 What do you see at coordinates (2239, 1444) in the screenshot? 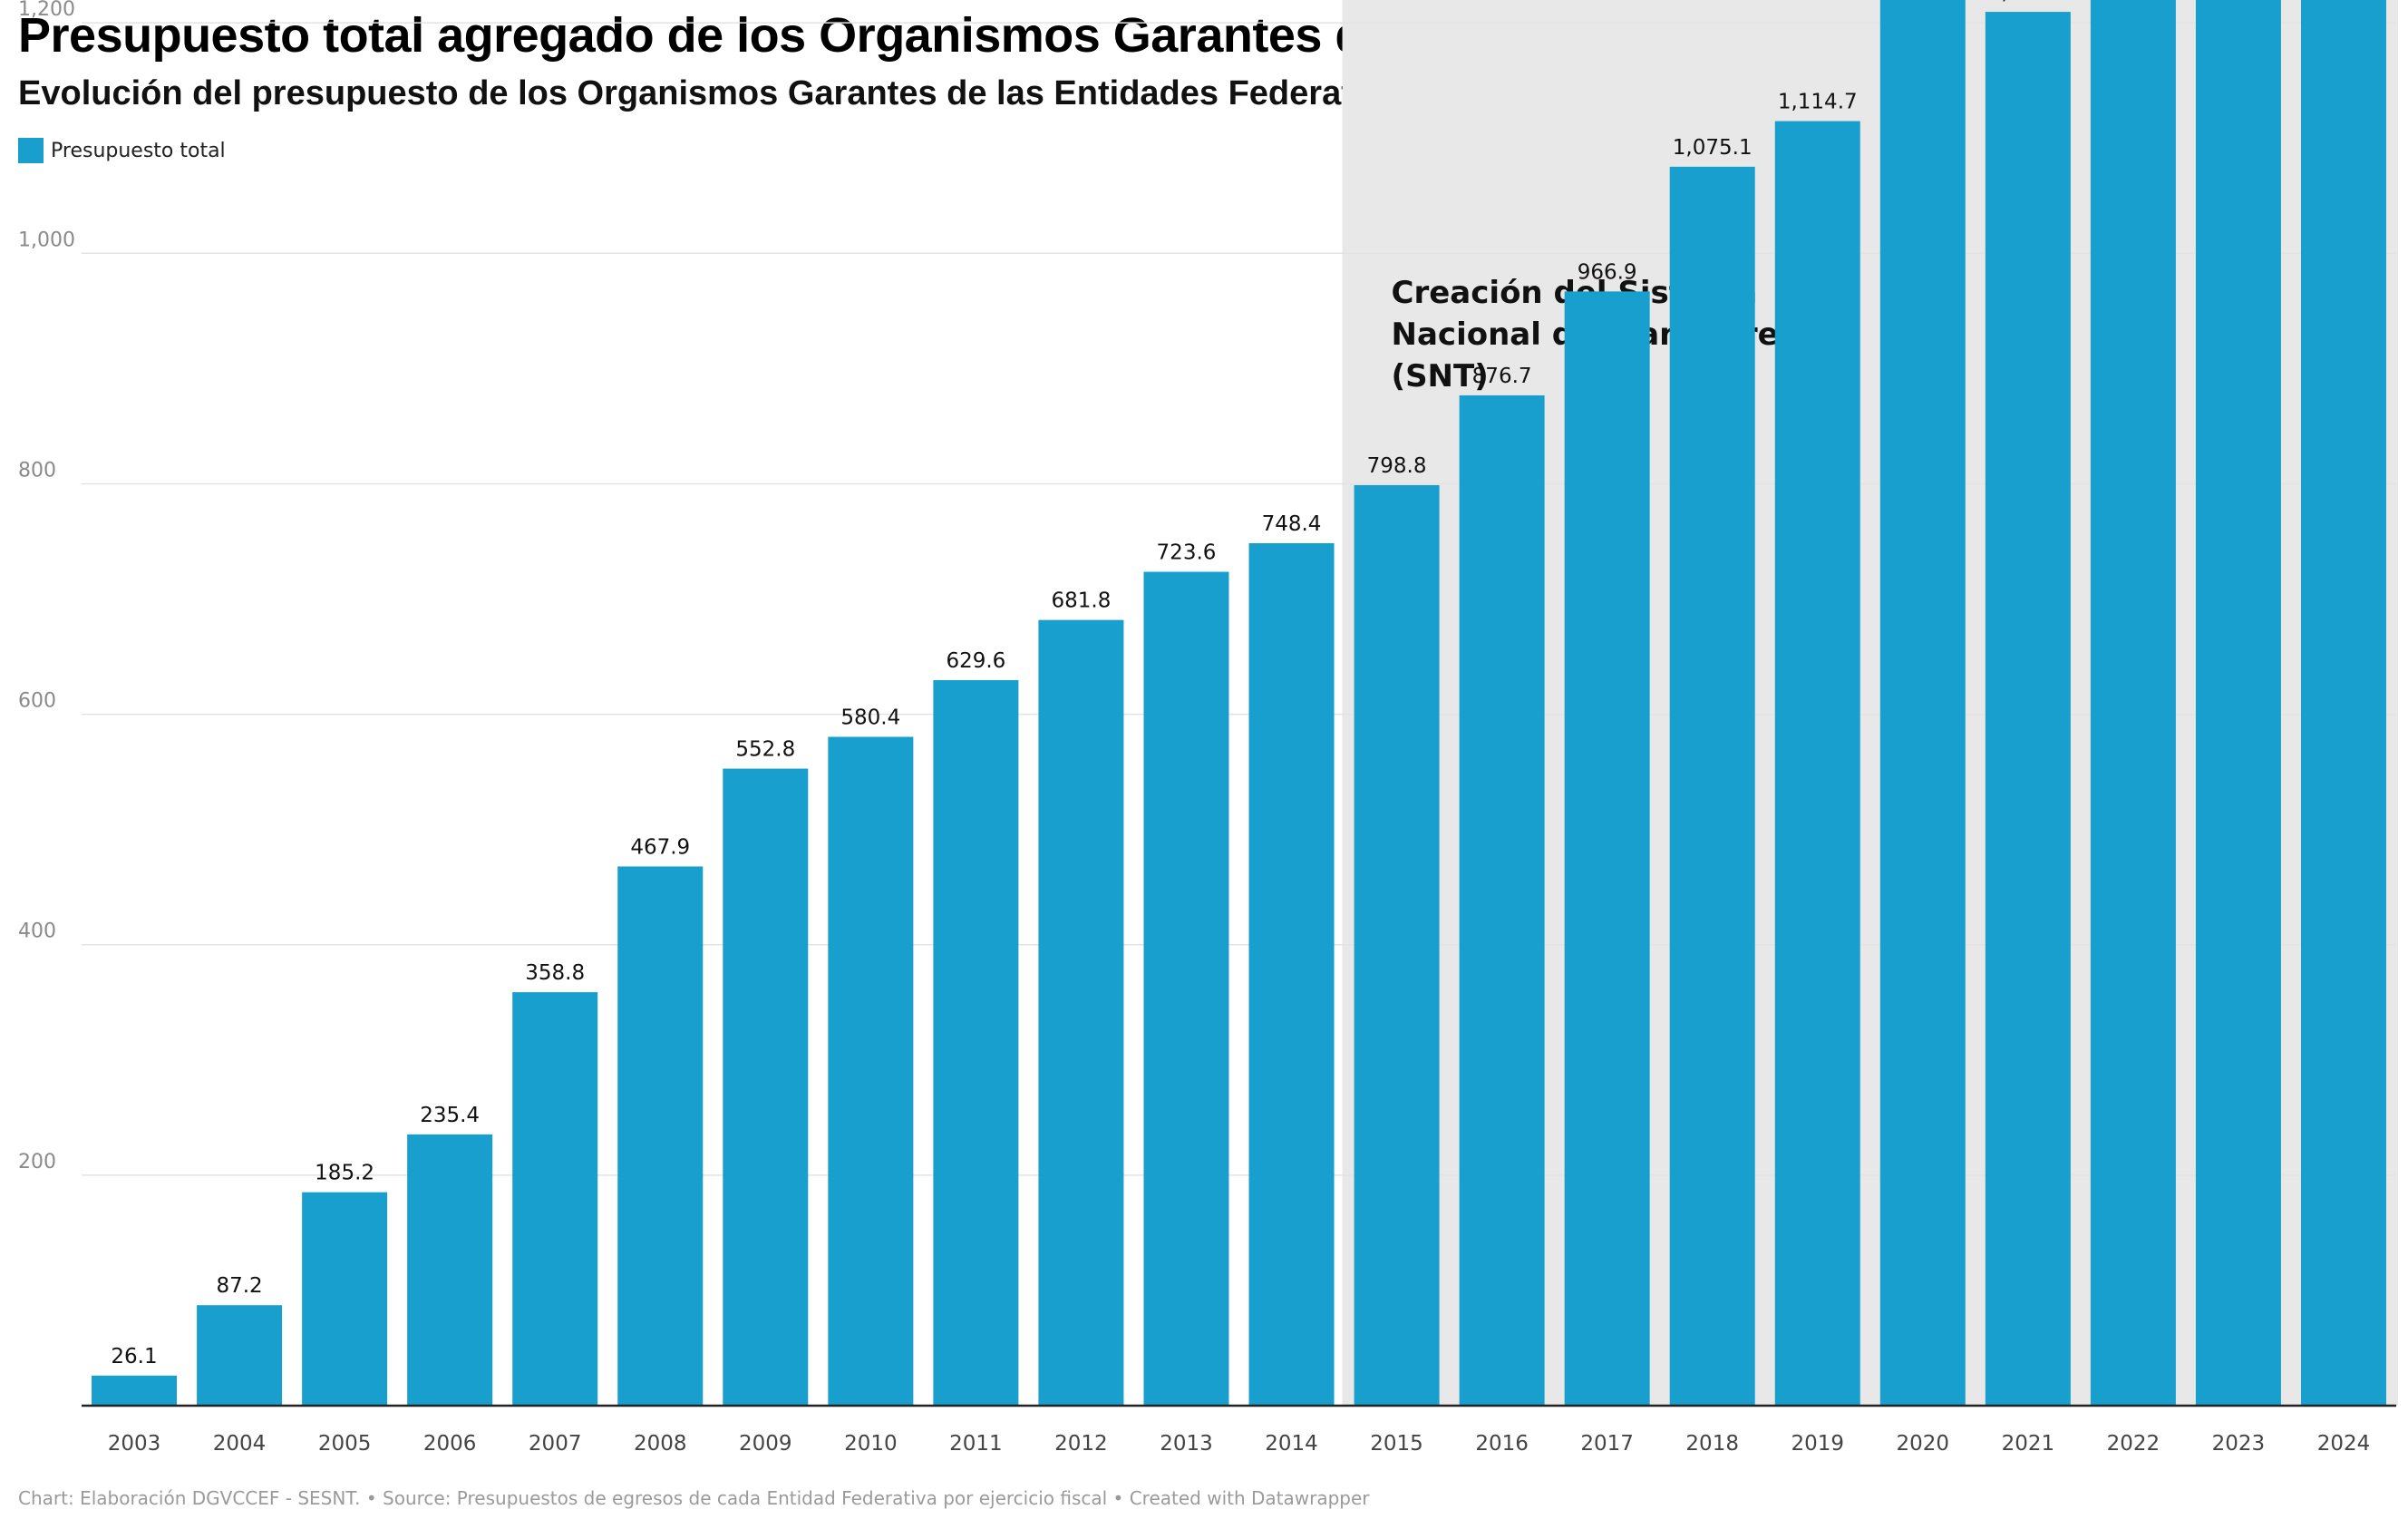
I see `x-tick-label: 2023` at bounding box center [2239, 1444].